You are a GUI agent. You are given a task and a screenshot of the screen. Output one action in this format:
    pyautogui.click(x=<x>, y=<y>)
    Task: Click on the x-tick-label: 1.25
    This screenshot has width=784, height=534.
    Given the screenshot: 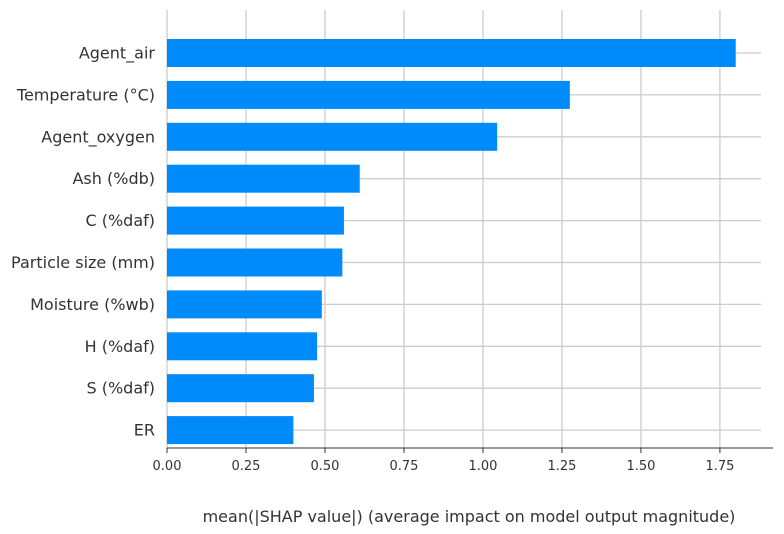 What is the action you would take?
    pyautogui.click(x=561, y=466)
    